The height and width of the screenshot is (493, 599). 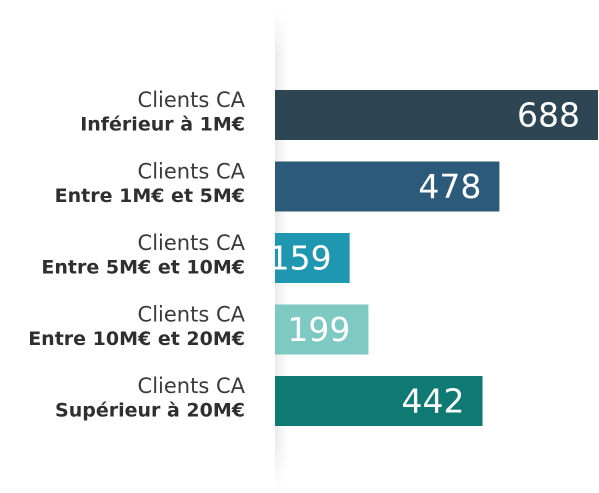 What do you see at coordinates (136, 339) in the screenshot?
I see `category-label-line2: Entre 10M€ et 20M€` at bounding box center [136, 339].